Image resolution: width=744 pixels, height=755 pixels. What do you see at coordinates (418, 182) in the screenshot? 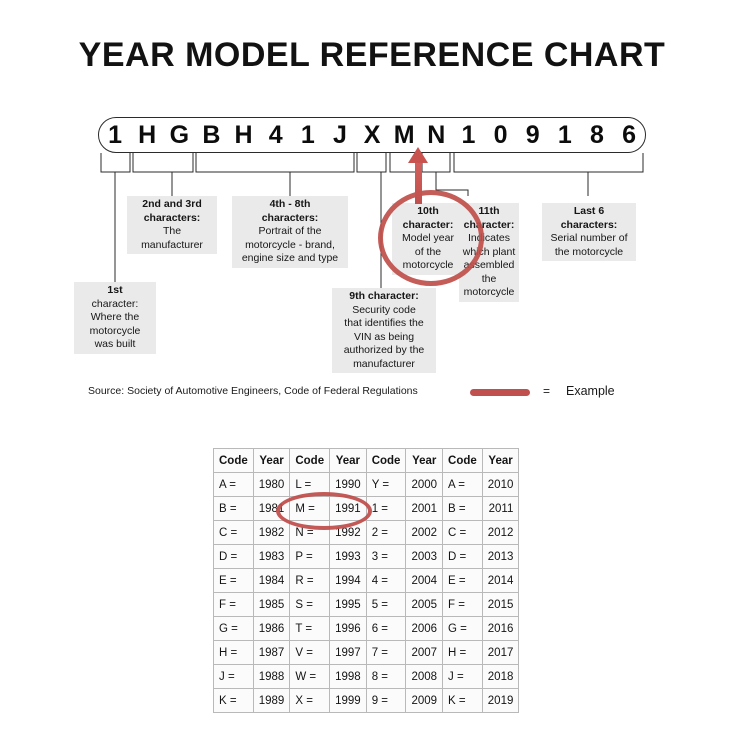
I see `example-arrow-shaft` at bounding box center [418, 182].